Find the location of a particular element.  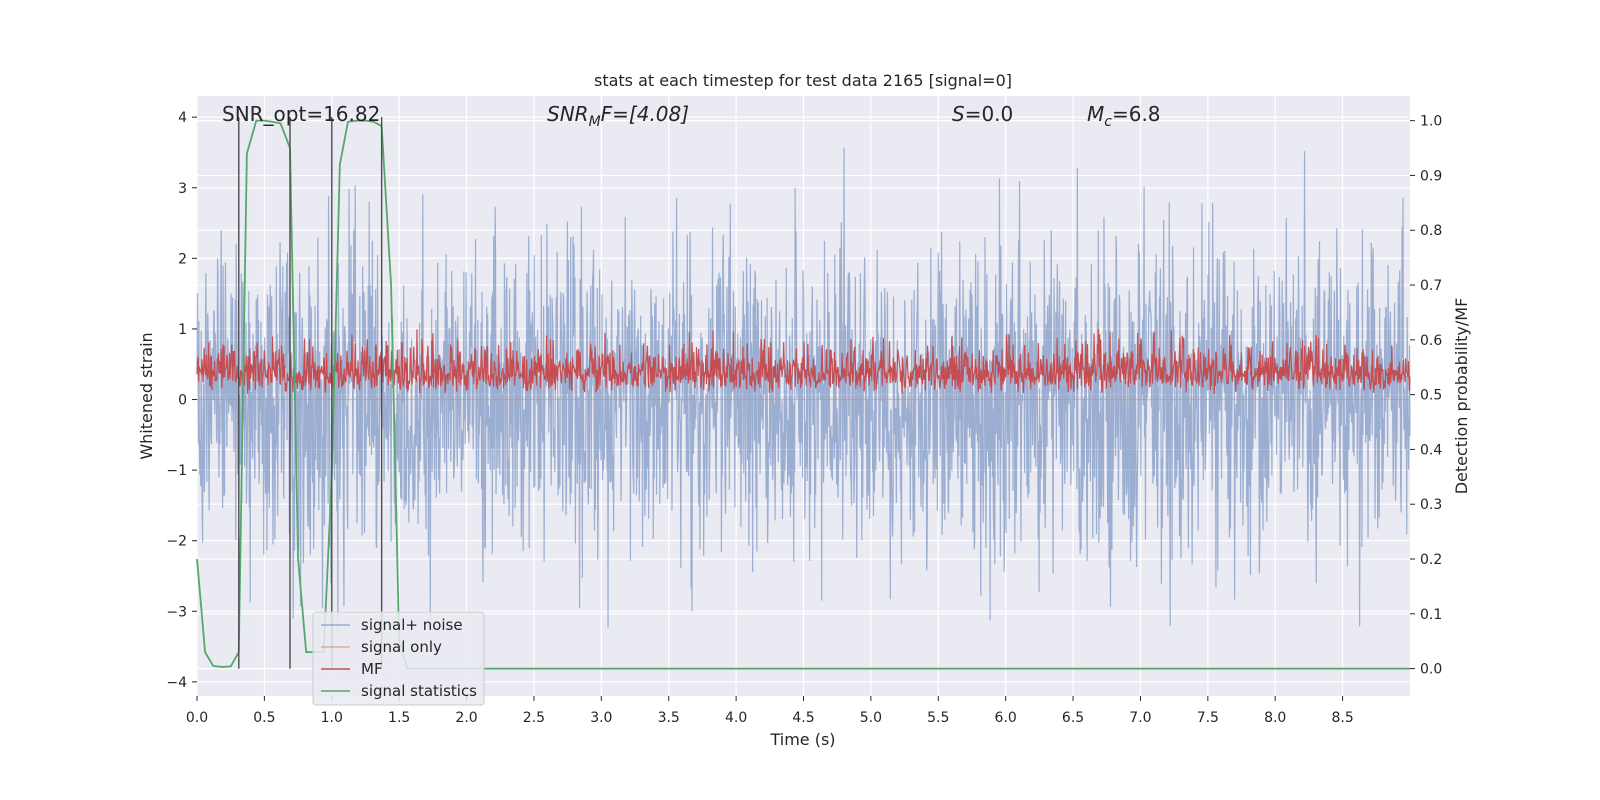

y-right-tick-label: 0.0 is located at coordinates (1431, 670).